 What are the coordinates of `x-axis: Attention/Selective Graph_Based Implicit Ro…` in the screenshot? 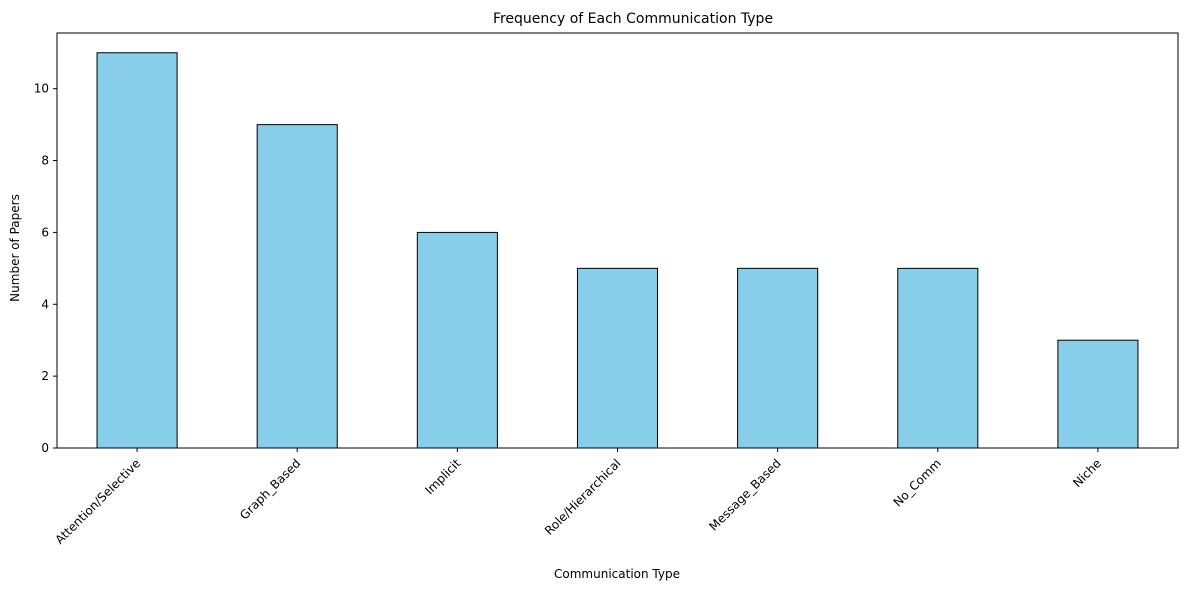 It's located at (578, 497).